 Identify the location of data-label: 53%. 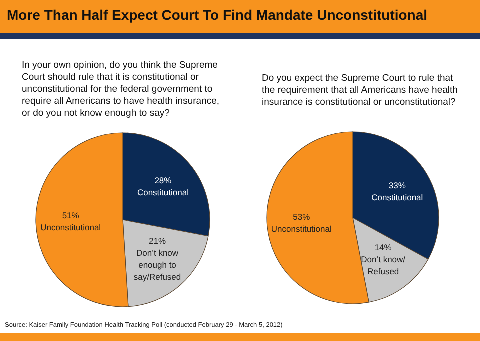
(302, 217).